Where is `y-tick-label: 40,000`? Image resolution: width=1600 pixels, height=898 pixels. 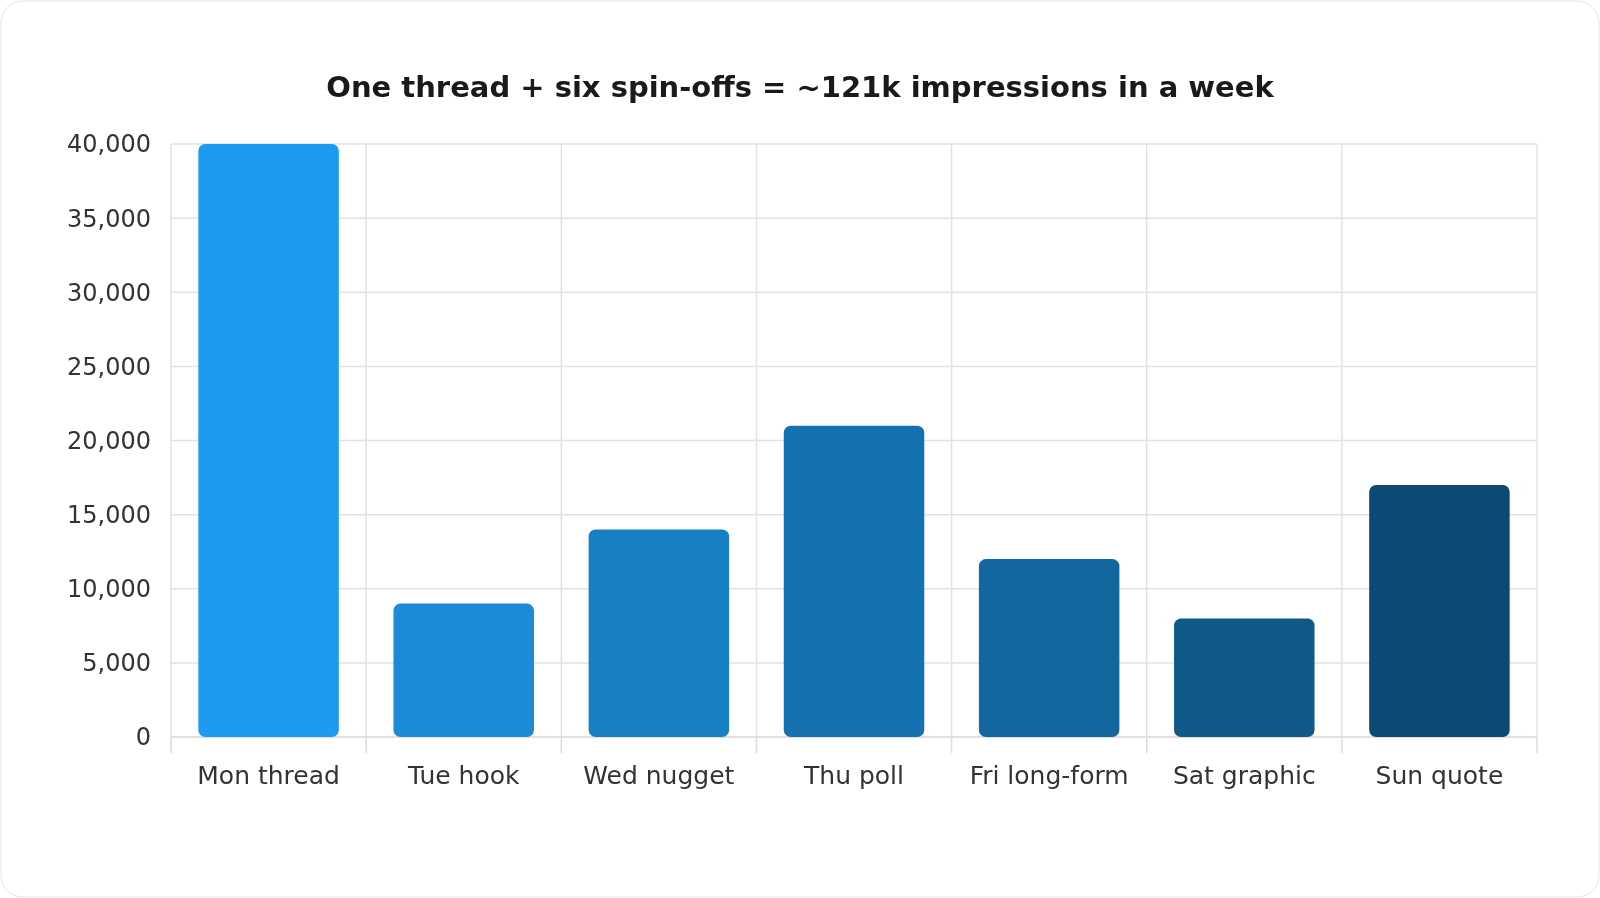 y-tick-label: 40,000 is located at coordinates (109, 144).